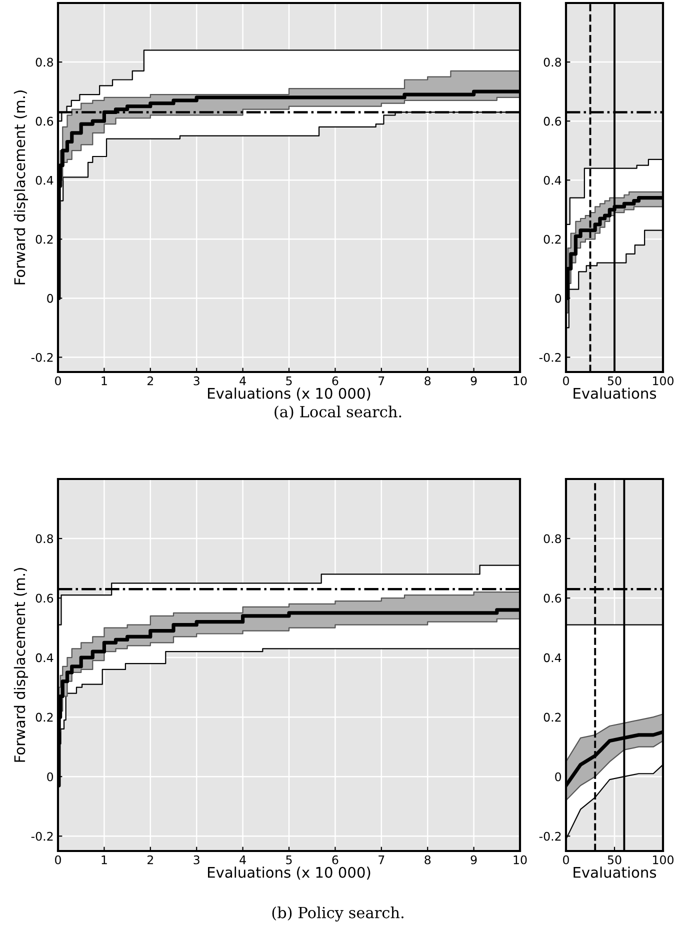 Image resolution: width=676 pixels, height=935 pixels. What do you see at coordinates (338, 914) in the screenshot?
I see `text: (b) Policy search.` at bounding box center [338, 914].